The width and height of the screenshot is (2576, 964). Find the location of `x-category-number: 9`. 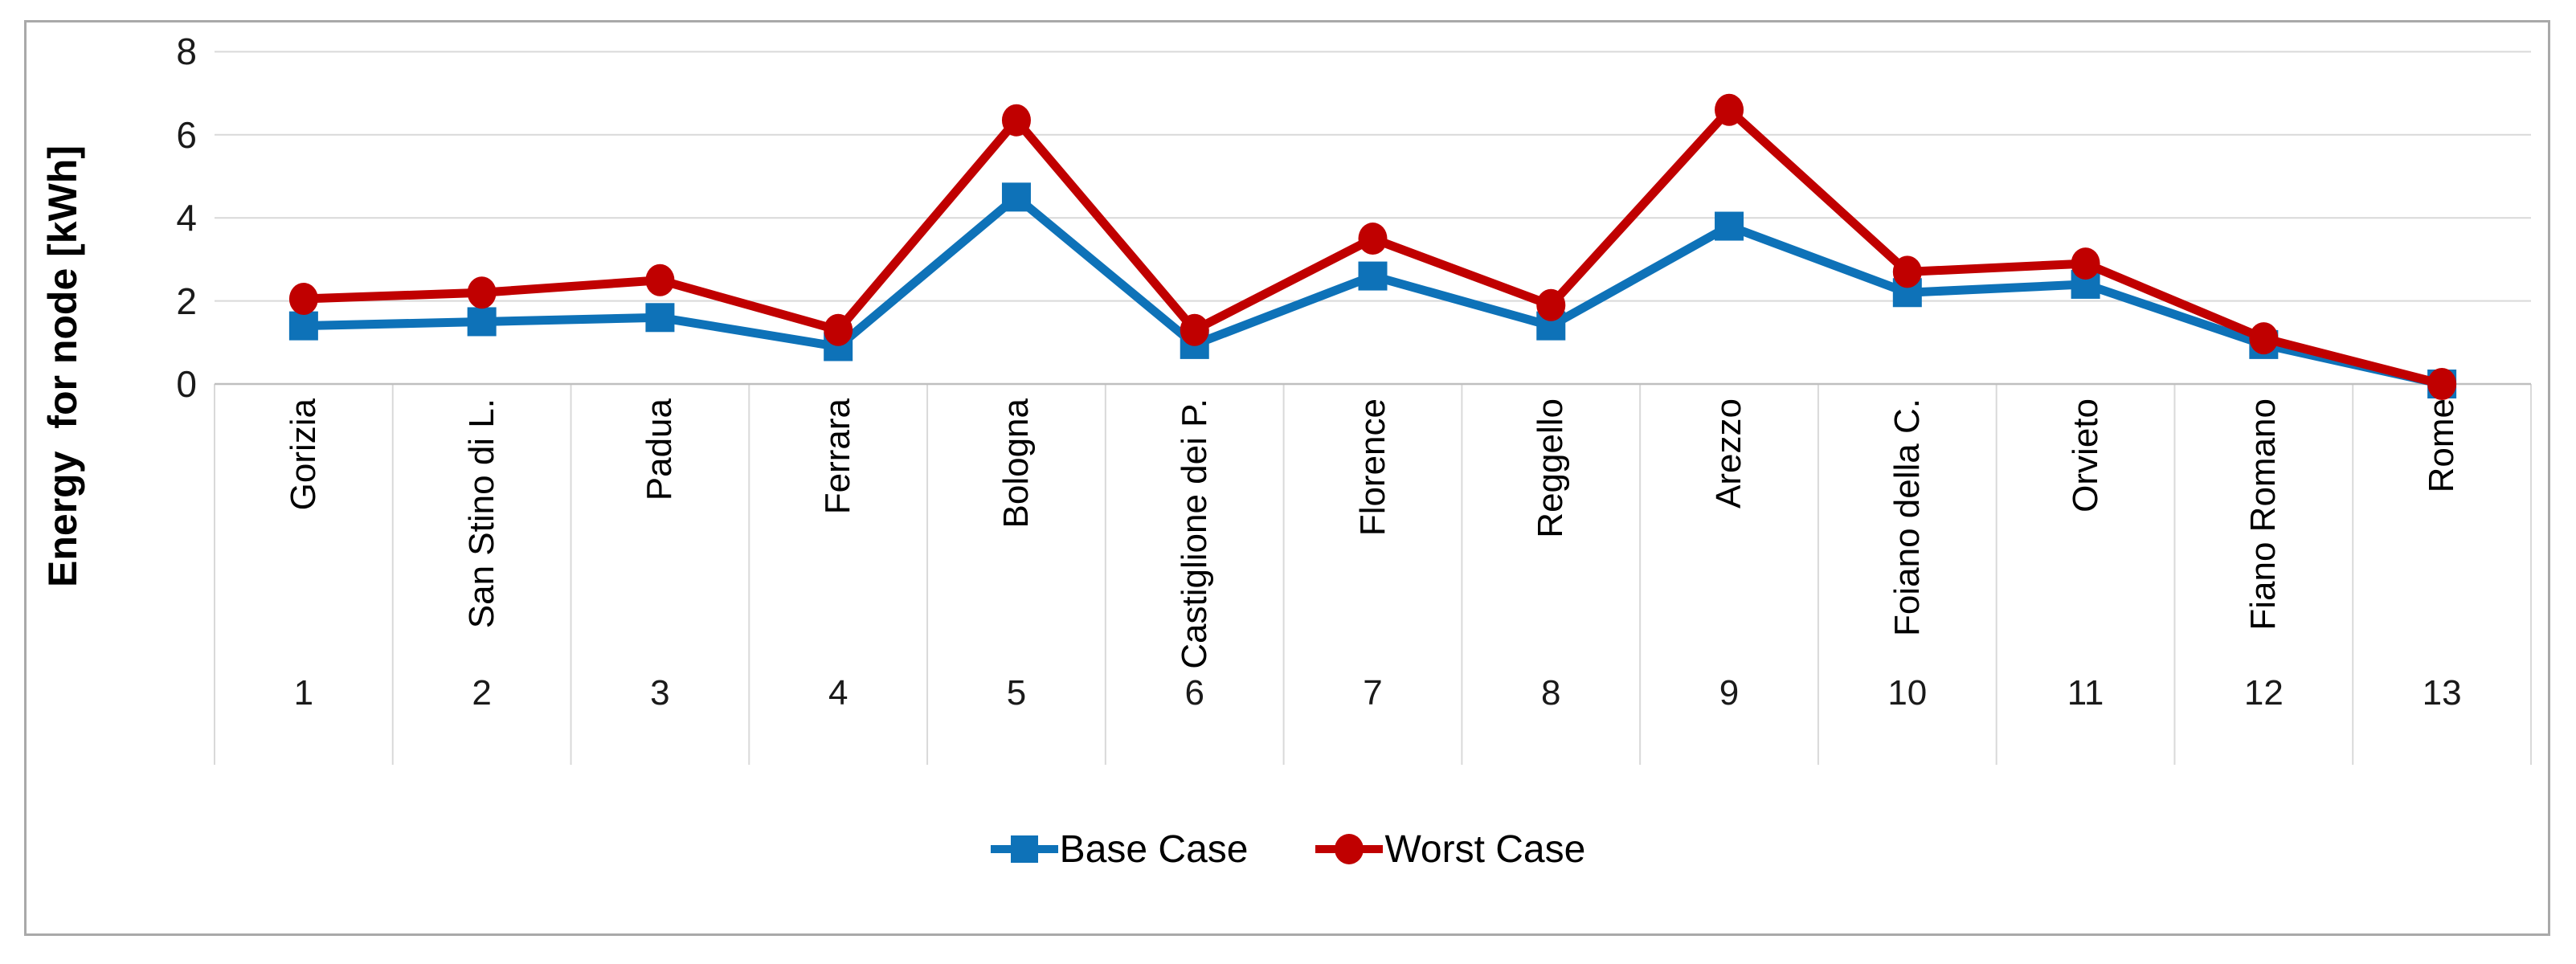

x-category-number: 9 is located at coordinates (1729, 693).